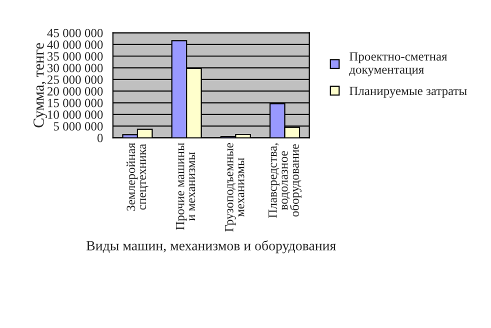 This screenshot has width=491, height=328. Describe the element at coordinates (75, 68) in the screenshot. I see `y-tick-label: 30 000 000` at that location.